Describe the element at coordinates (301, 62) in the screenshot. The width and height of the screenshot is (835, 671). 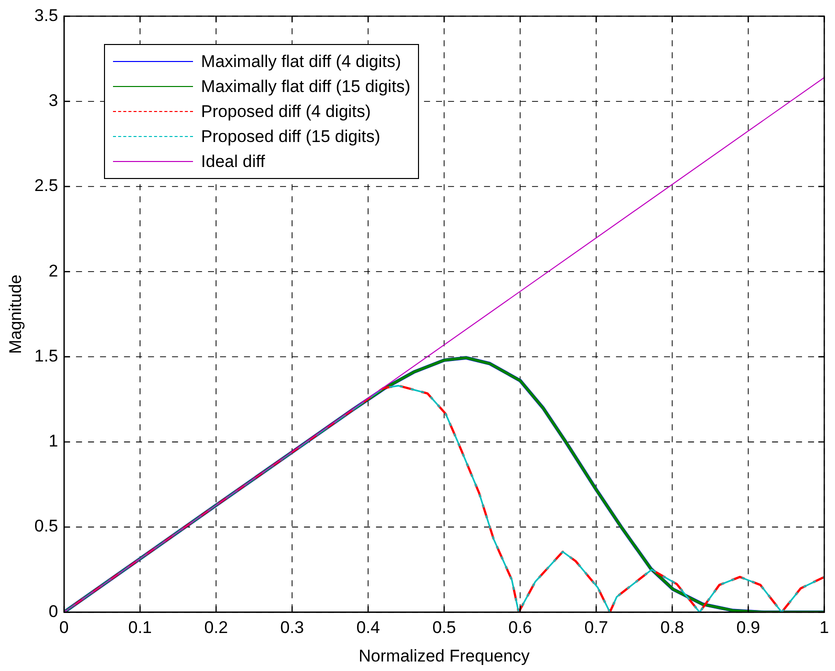
I see `legend-label: Maximally flat diff (4 digits)` at that location.